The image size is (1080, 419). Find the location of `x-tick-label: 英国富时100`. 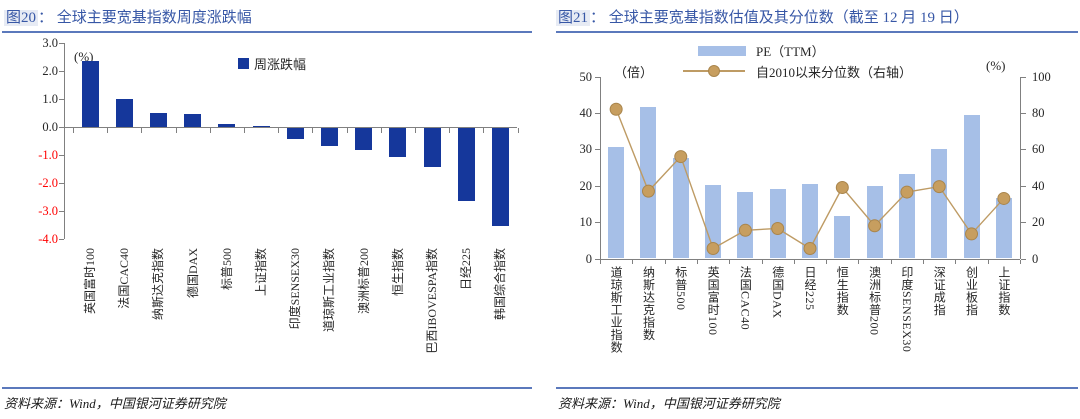

x-tick-label: 英国富时100 is located at coordinates (713, 301).